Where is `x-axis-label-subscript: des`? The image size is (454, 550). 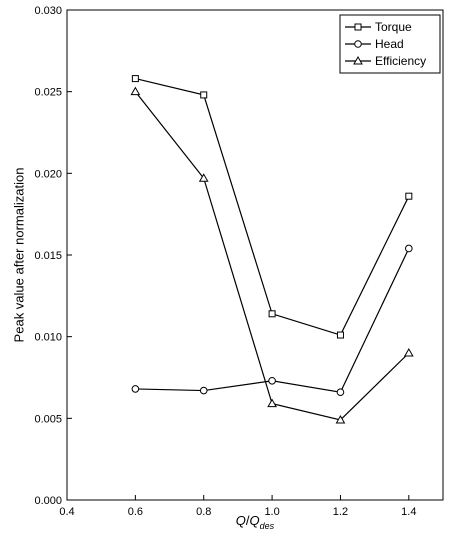
x-axis-label-subscript: des is located at coordinates (267, 526).